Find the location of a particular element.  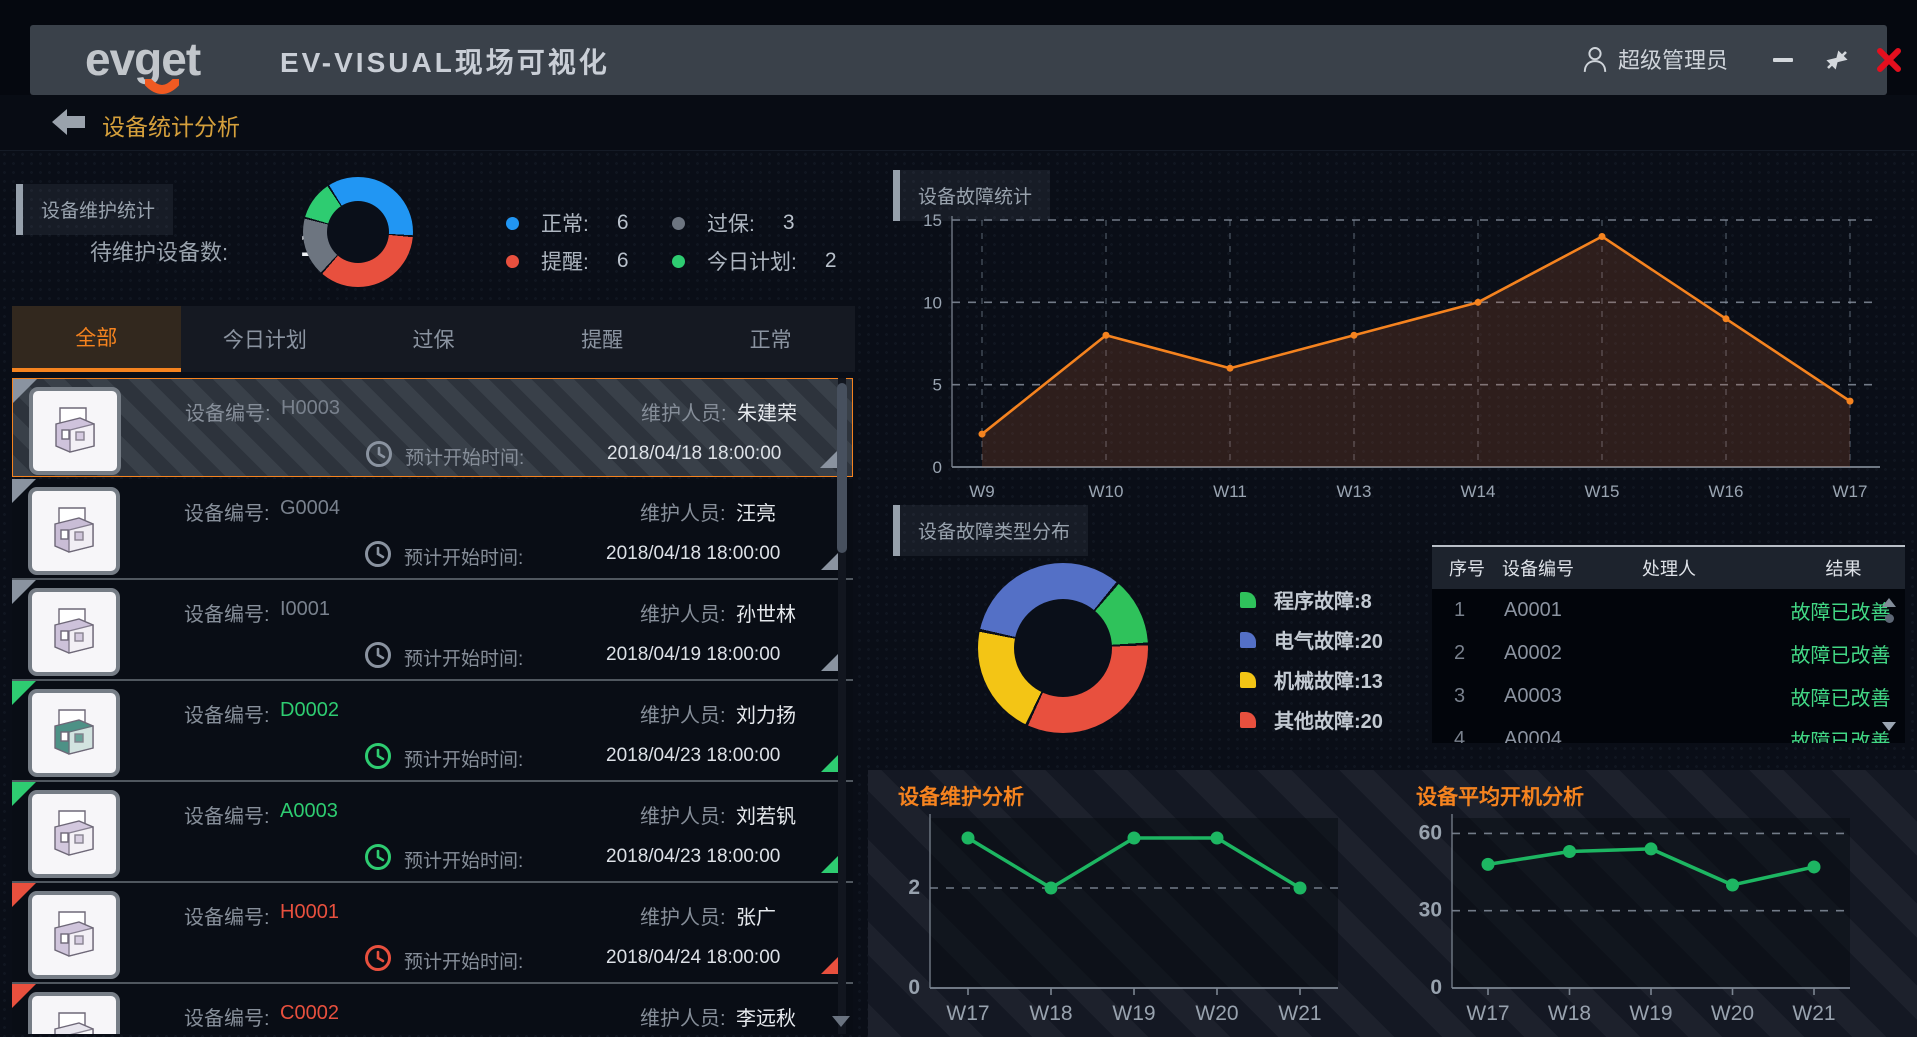

close-icon is located at coordinates (1889, 60).